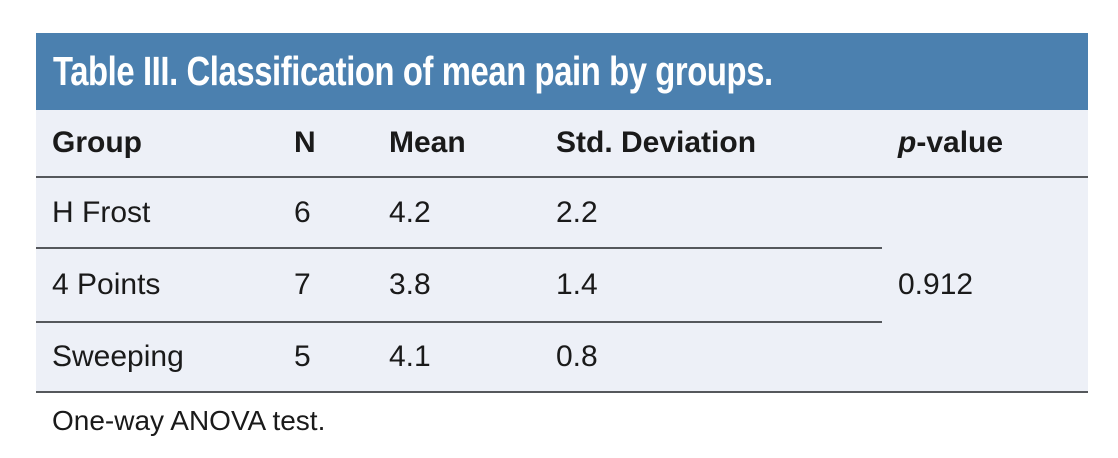 The height and width of the screenshot is (458, 1118). I want to click on column-header-p-value: p-value, so click(985, 144).